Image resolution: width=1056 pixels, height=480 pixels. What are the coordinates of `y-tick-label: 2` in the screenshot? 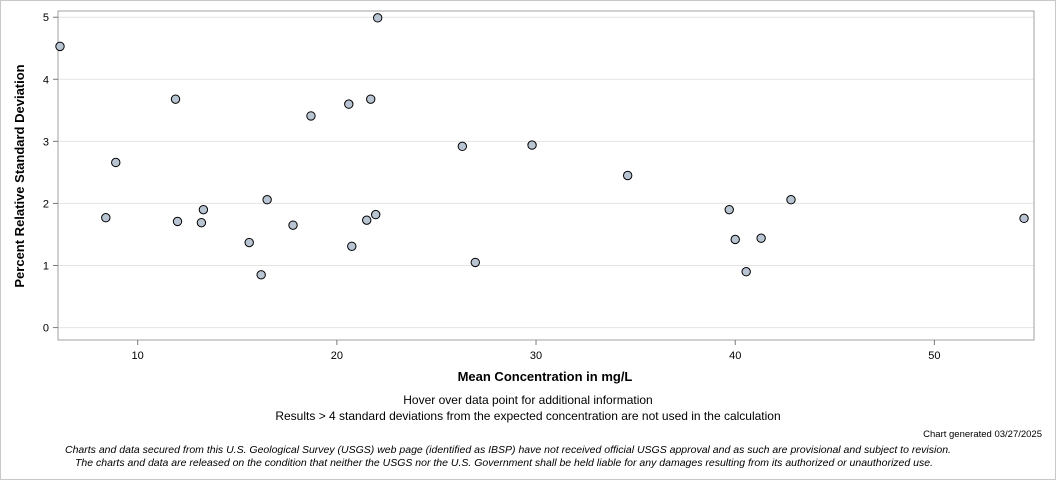 It's located at (46, 204).